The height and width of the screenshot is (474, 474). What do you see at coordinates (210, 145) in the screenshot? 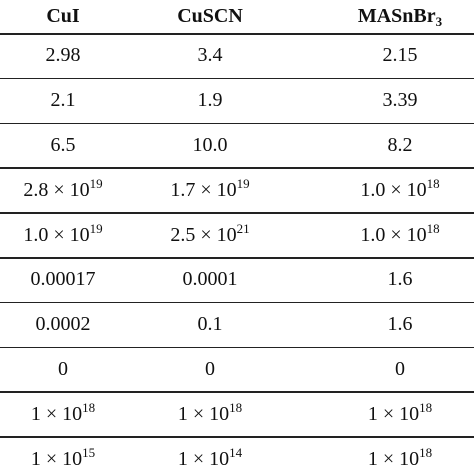
I see `table-cell: 10.0` at bounding box center [210, 145].